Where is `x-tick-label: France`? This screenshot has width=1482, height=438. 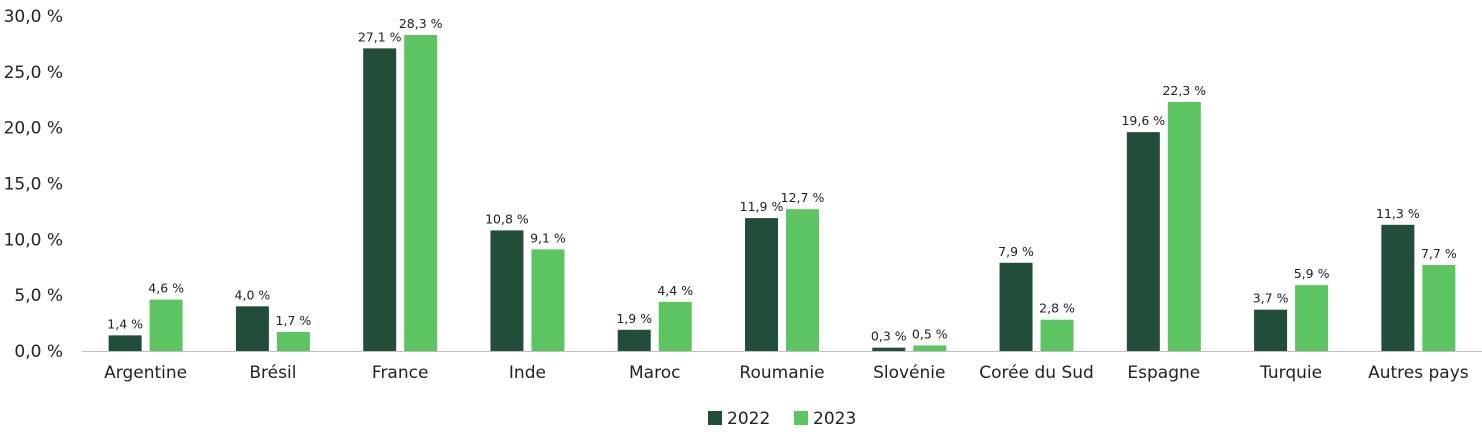
x-tick-label: France is located at coordinates (400, 373).